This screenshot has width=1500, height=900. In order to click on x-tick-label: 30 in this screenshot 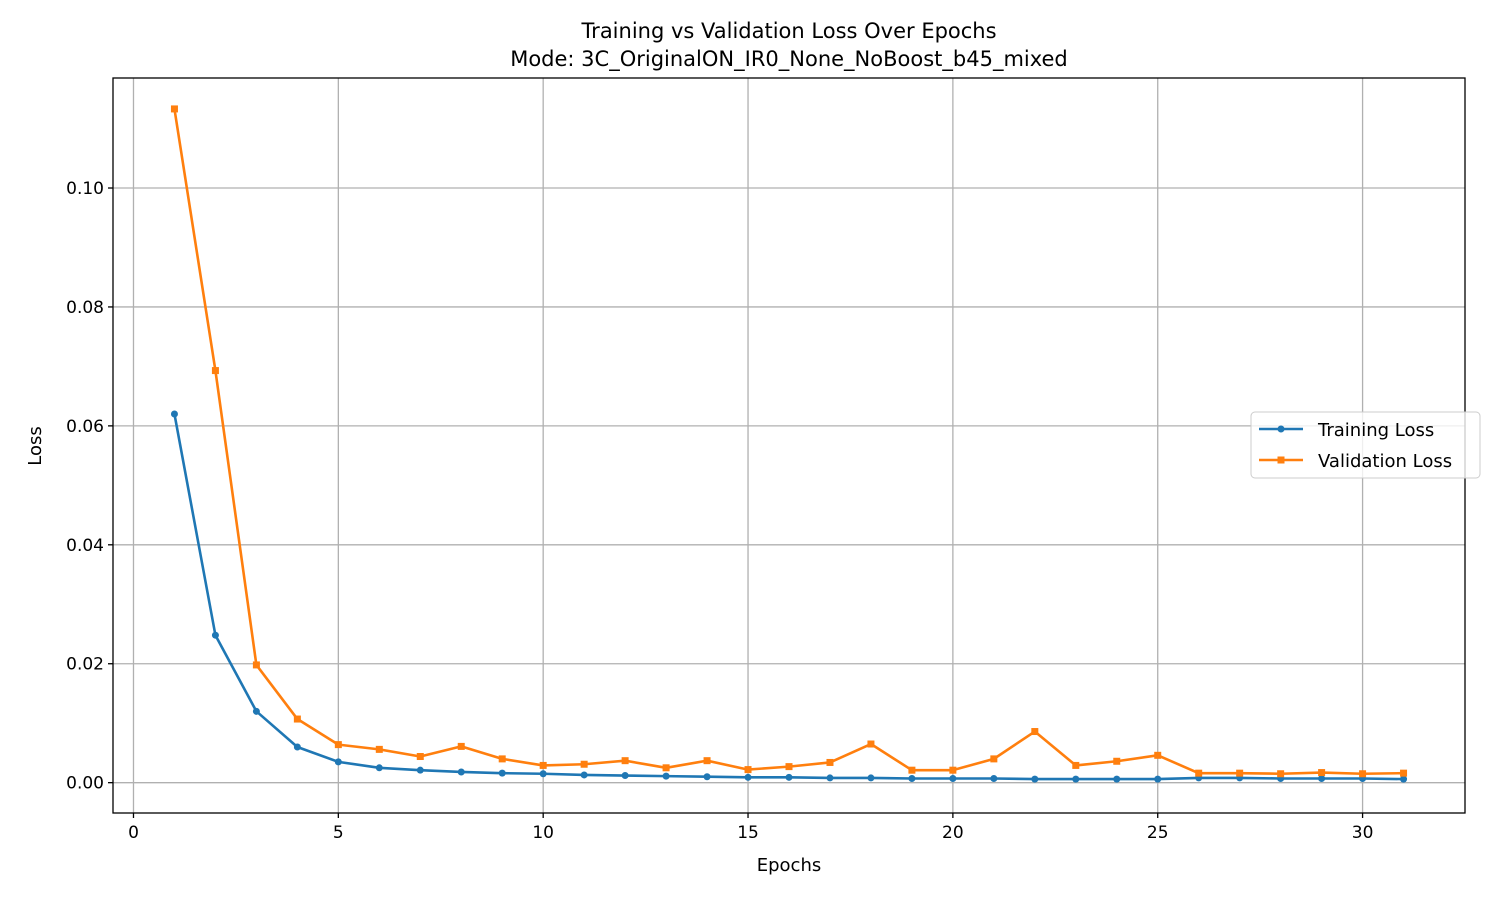, I will do `click(1363, 833)`.